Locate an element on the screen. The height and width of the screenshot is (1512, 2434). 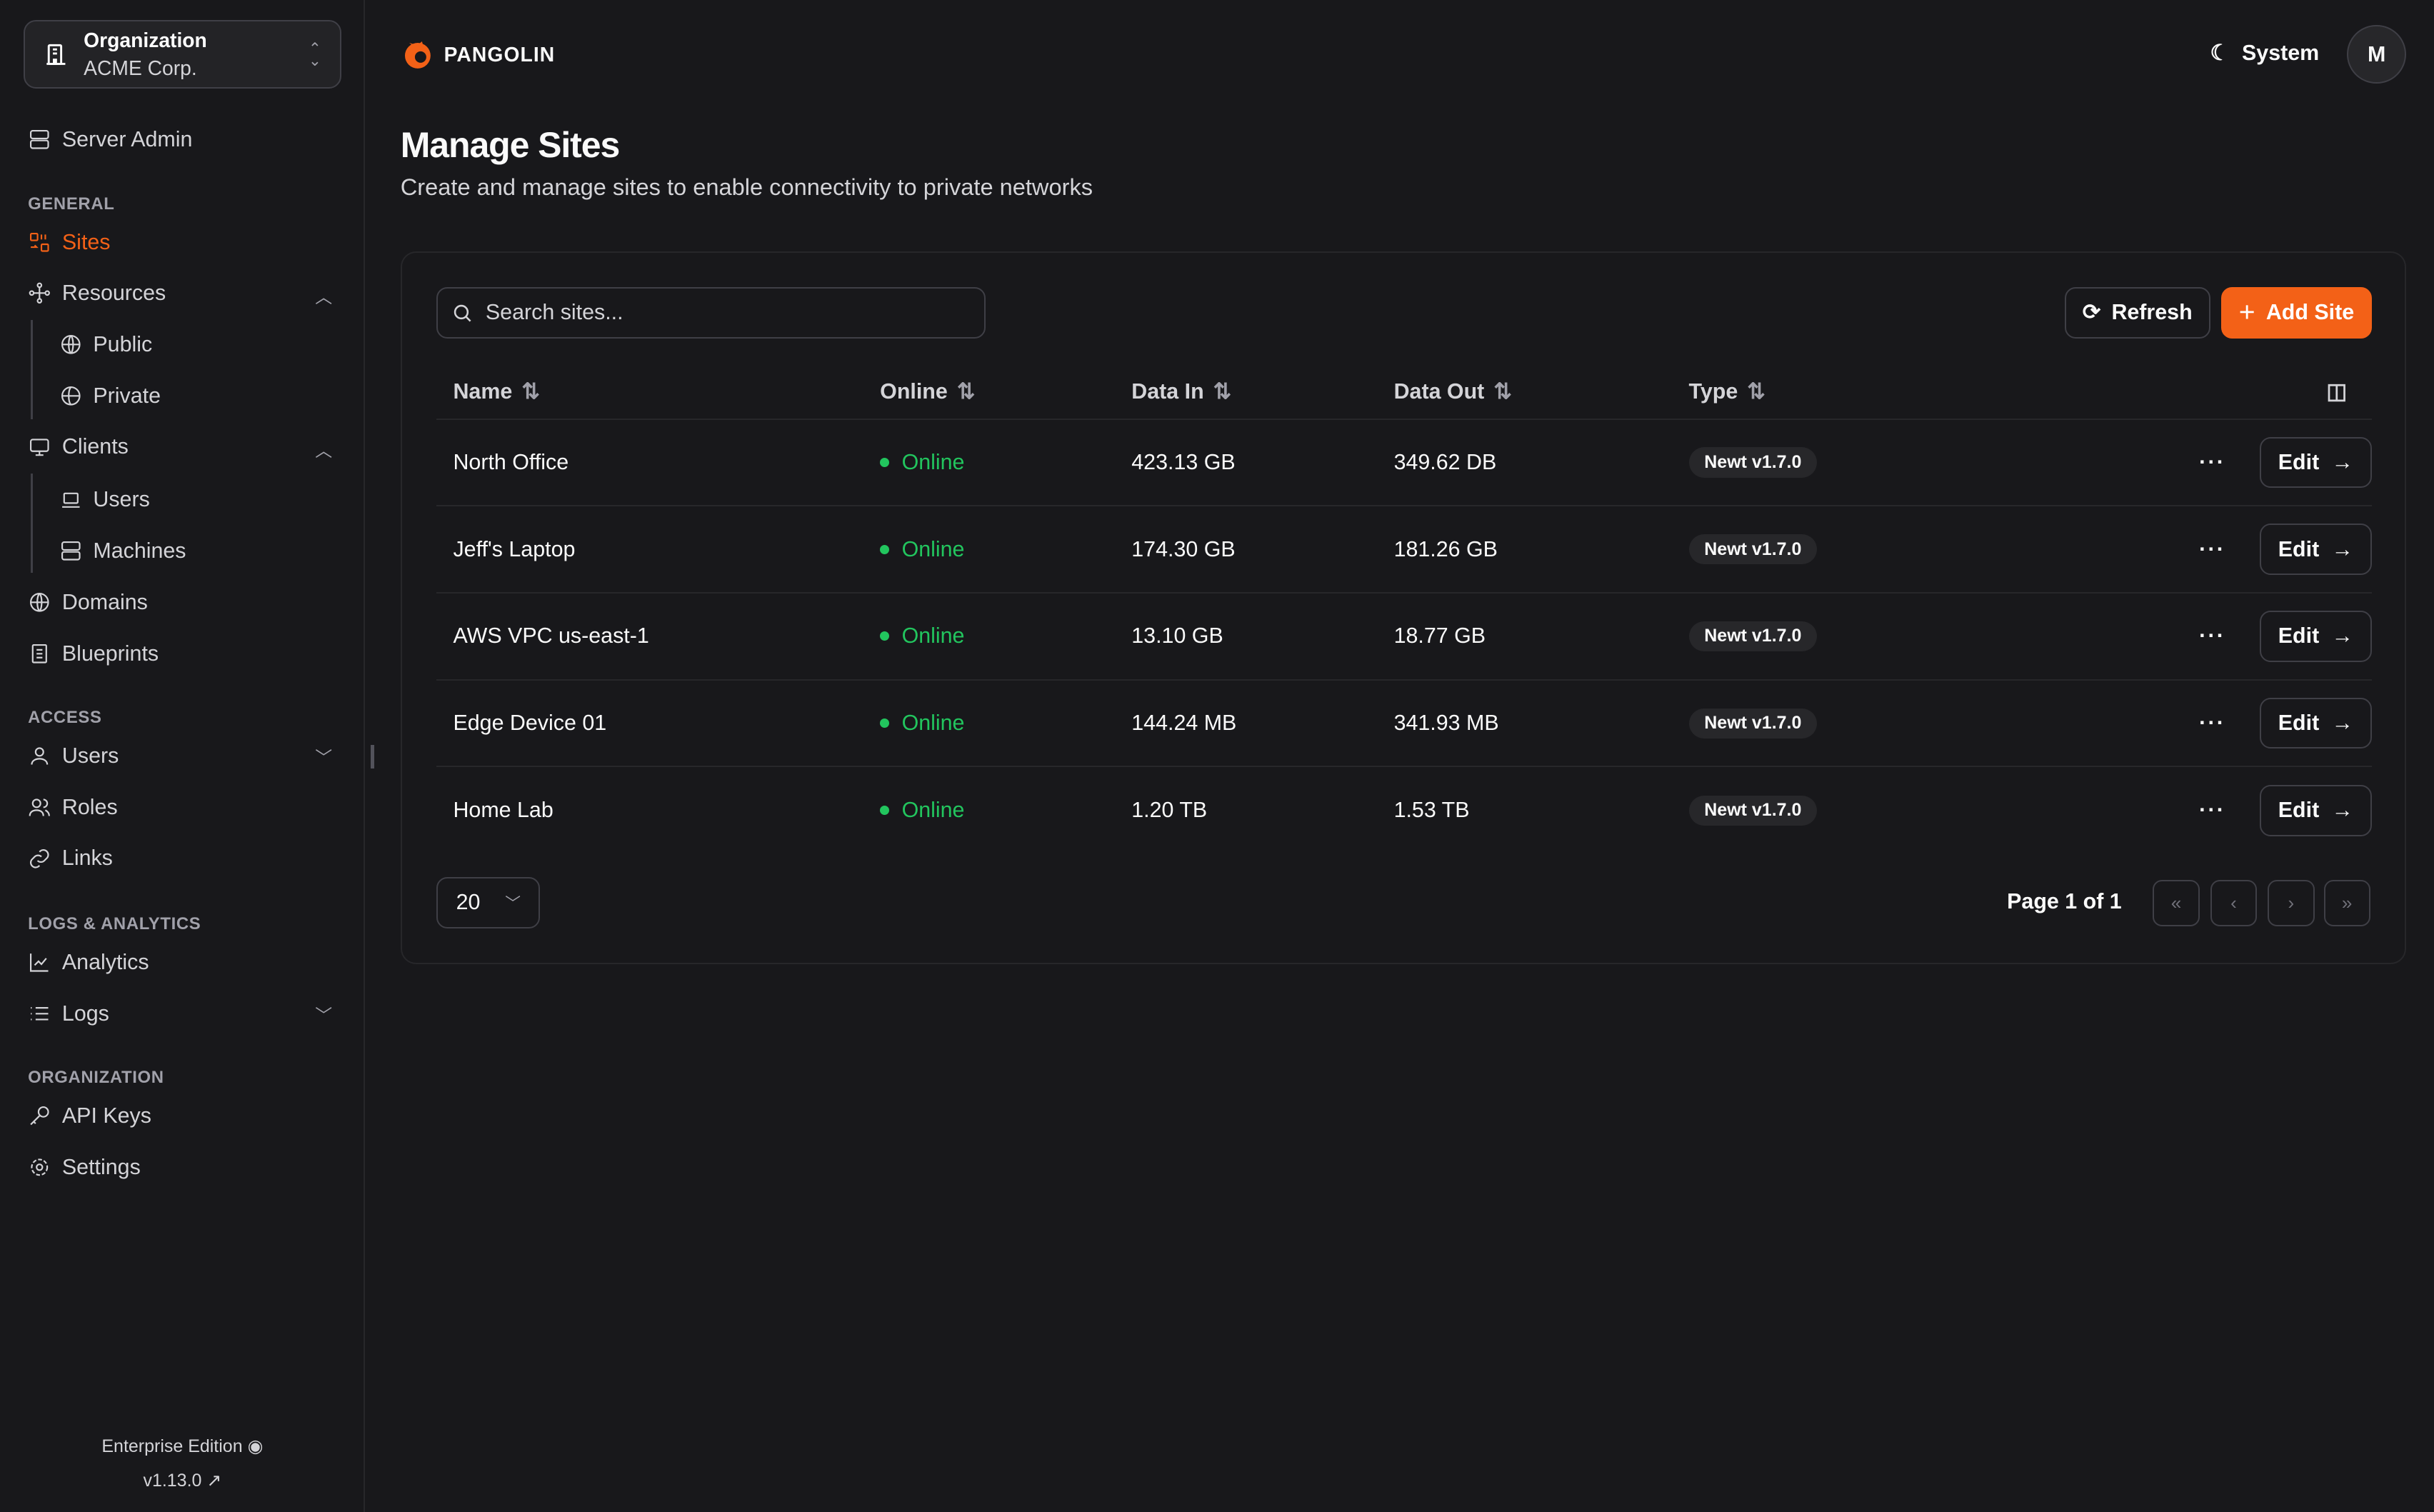
add-site-button: + Add Site is located at coordinates (2296, 312).